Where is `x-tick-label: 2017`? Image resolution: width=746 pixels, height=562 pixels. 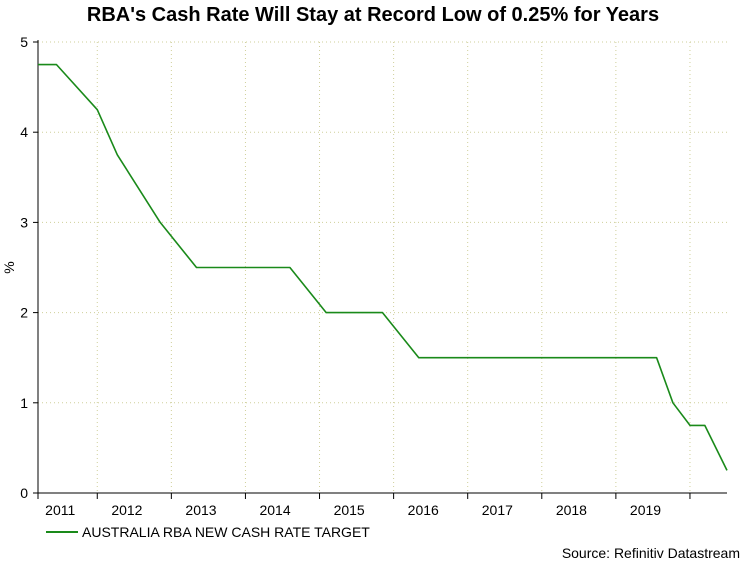
x-tick-label: 2017 is located at coordinates (497, 510).